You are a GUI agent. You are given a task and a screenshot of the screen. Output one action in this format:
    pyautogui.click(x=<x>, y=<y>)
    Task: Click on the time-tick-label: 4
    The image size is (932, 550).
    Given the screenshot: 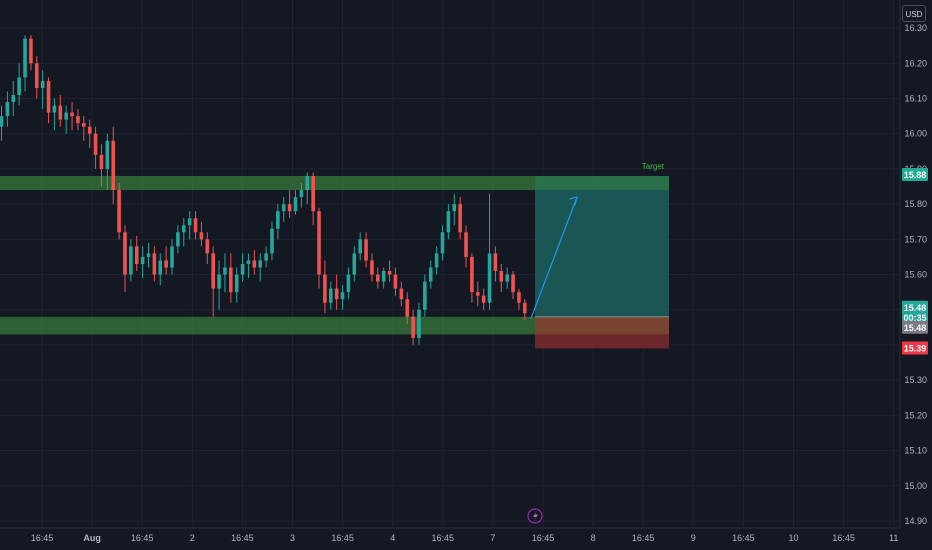 What is the action you would take?
    pyautogui.click(x=392, y=538)
    